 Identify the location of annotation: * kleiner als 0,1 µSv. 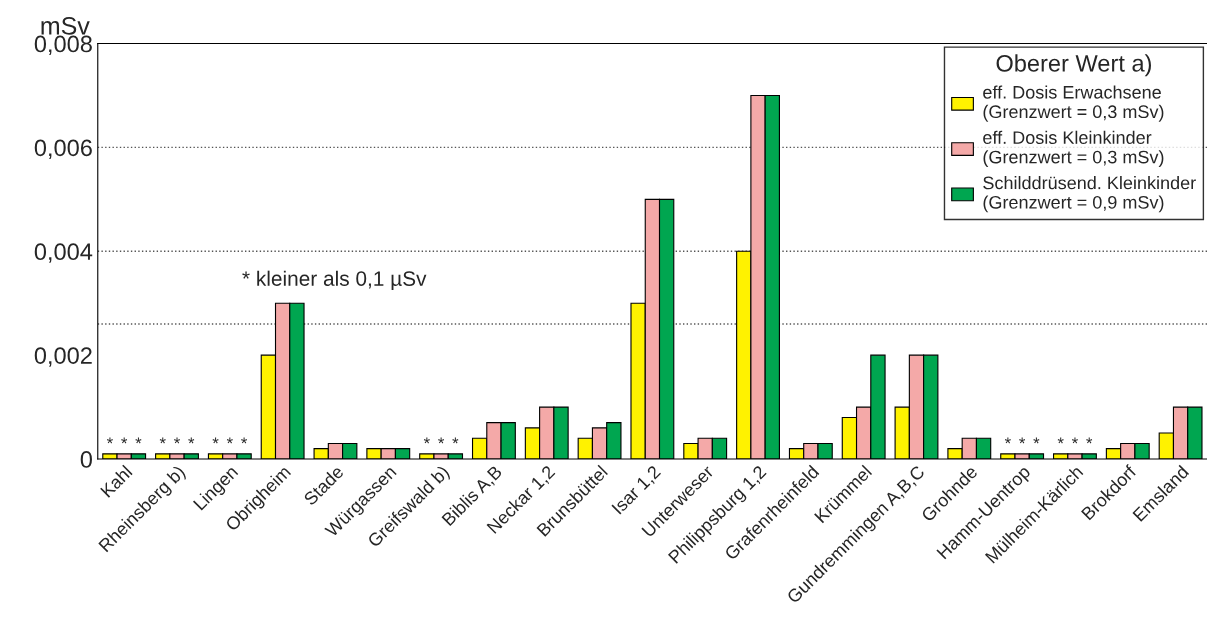
(334, 280).